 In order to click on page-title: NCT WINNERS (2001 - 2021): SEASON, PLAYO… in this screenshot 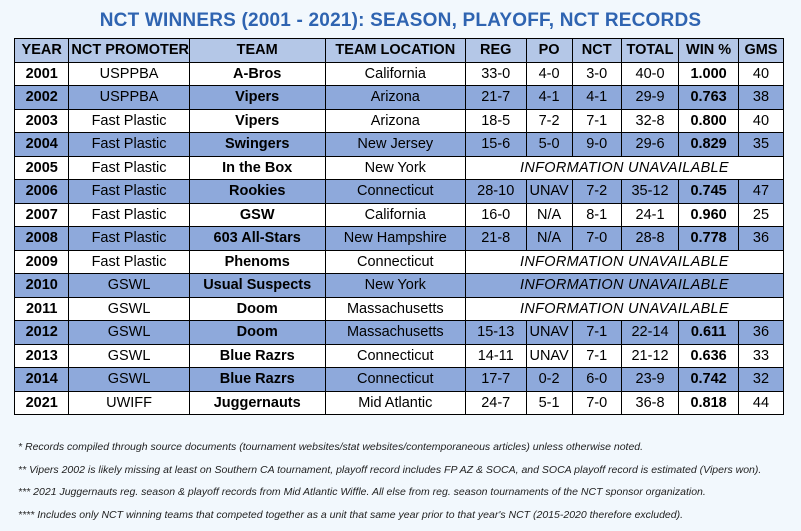, I will do `click(400, 20)`.